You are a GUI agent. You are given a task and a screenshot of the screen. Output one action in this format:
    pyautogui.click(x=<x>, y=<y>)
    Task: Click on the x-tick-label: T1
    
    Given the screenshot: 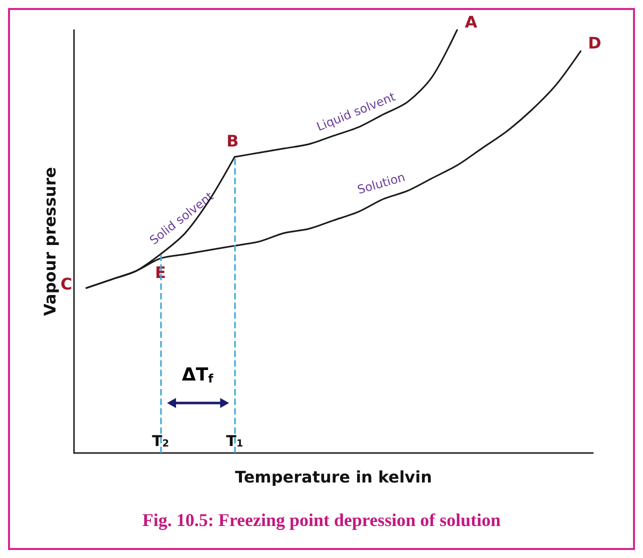 What is the action you would take?
    pyautogui.click(x=235, y=441)
    